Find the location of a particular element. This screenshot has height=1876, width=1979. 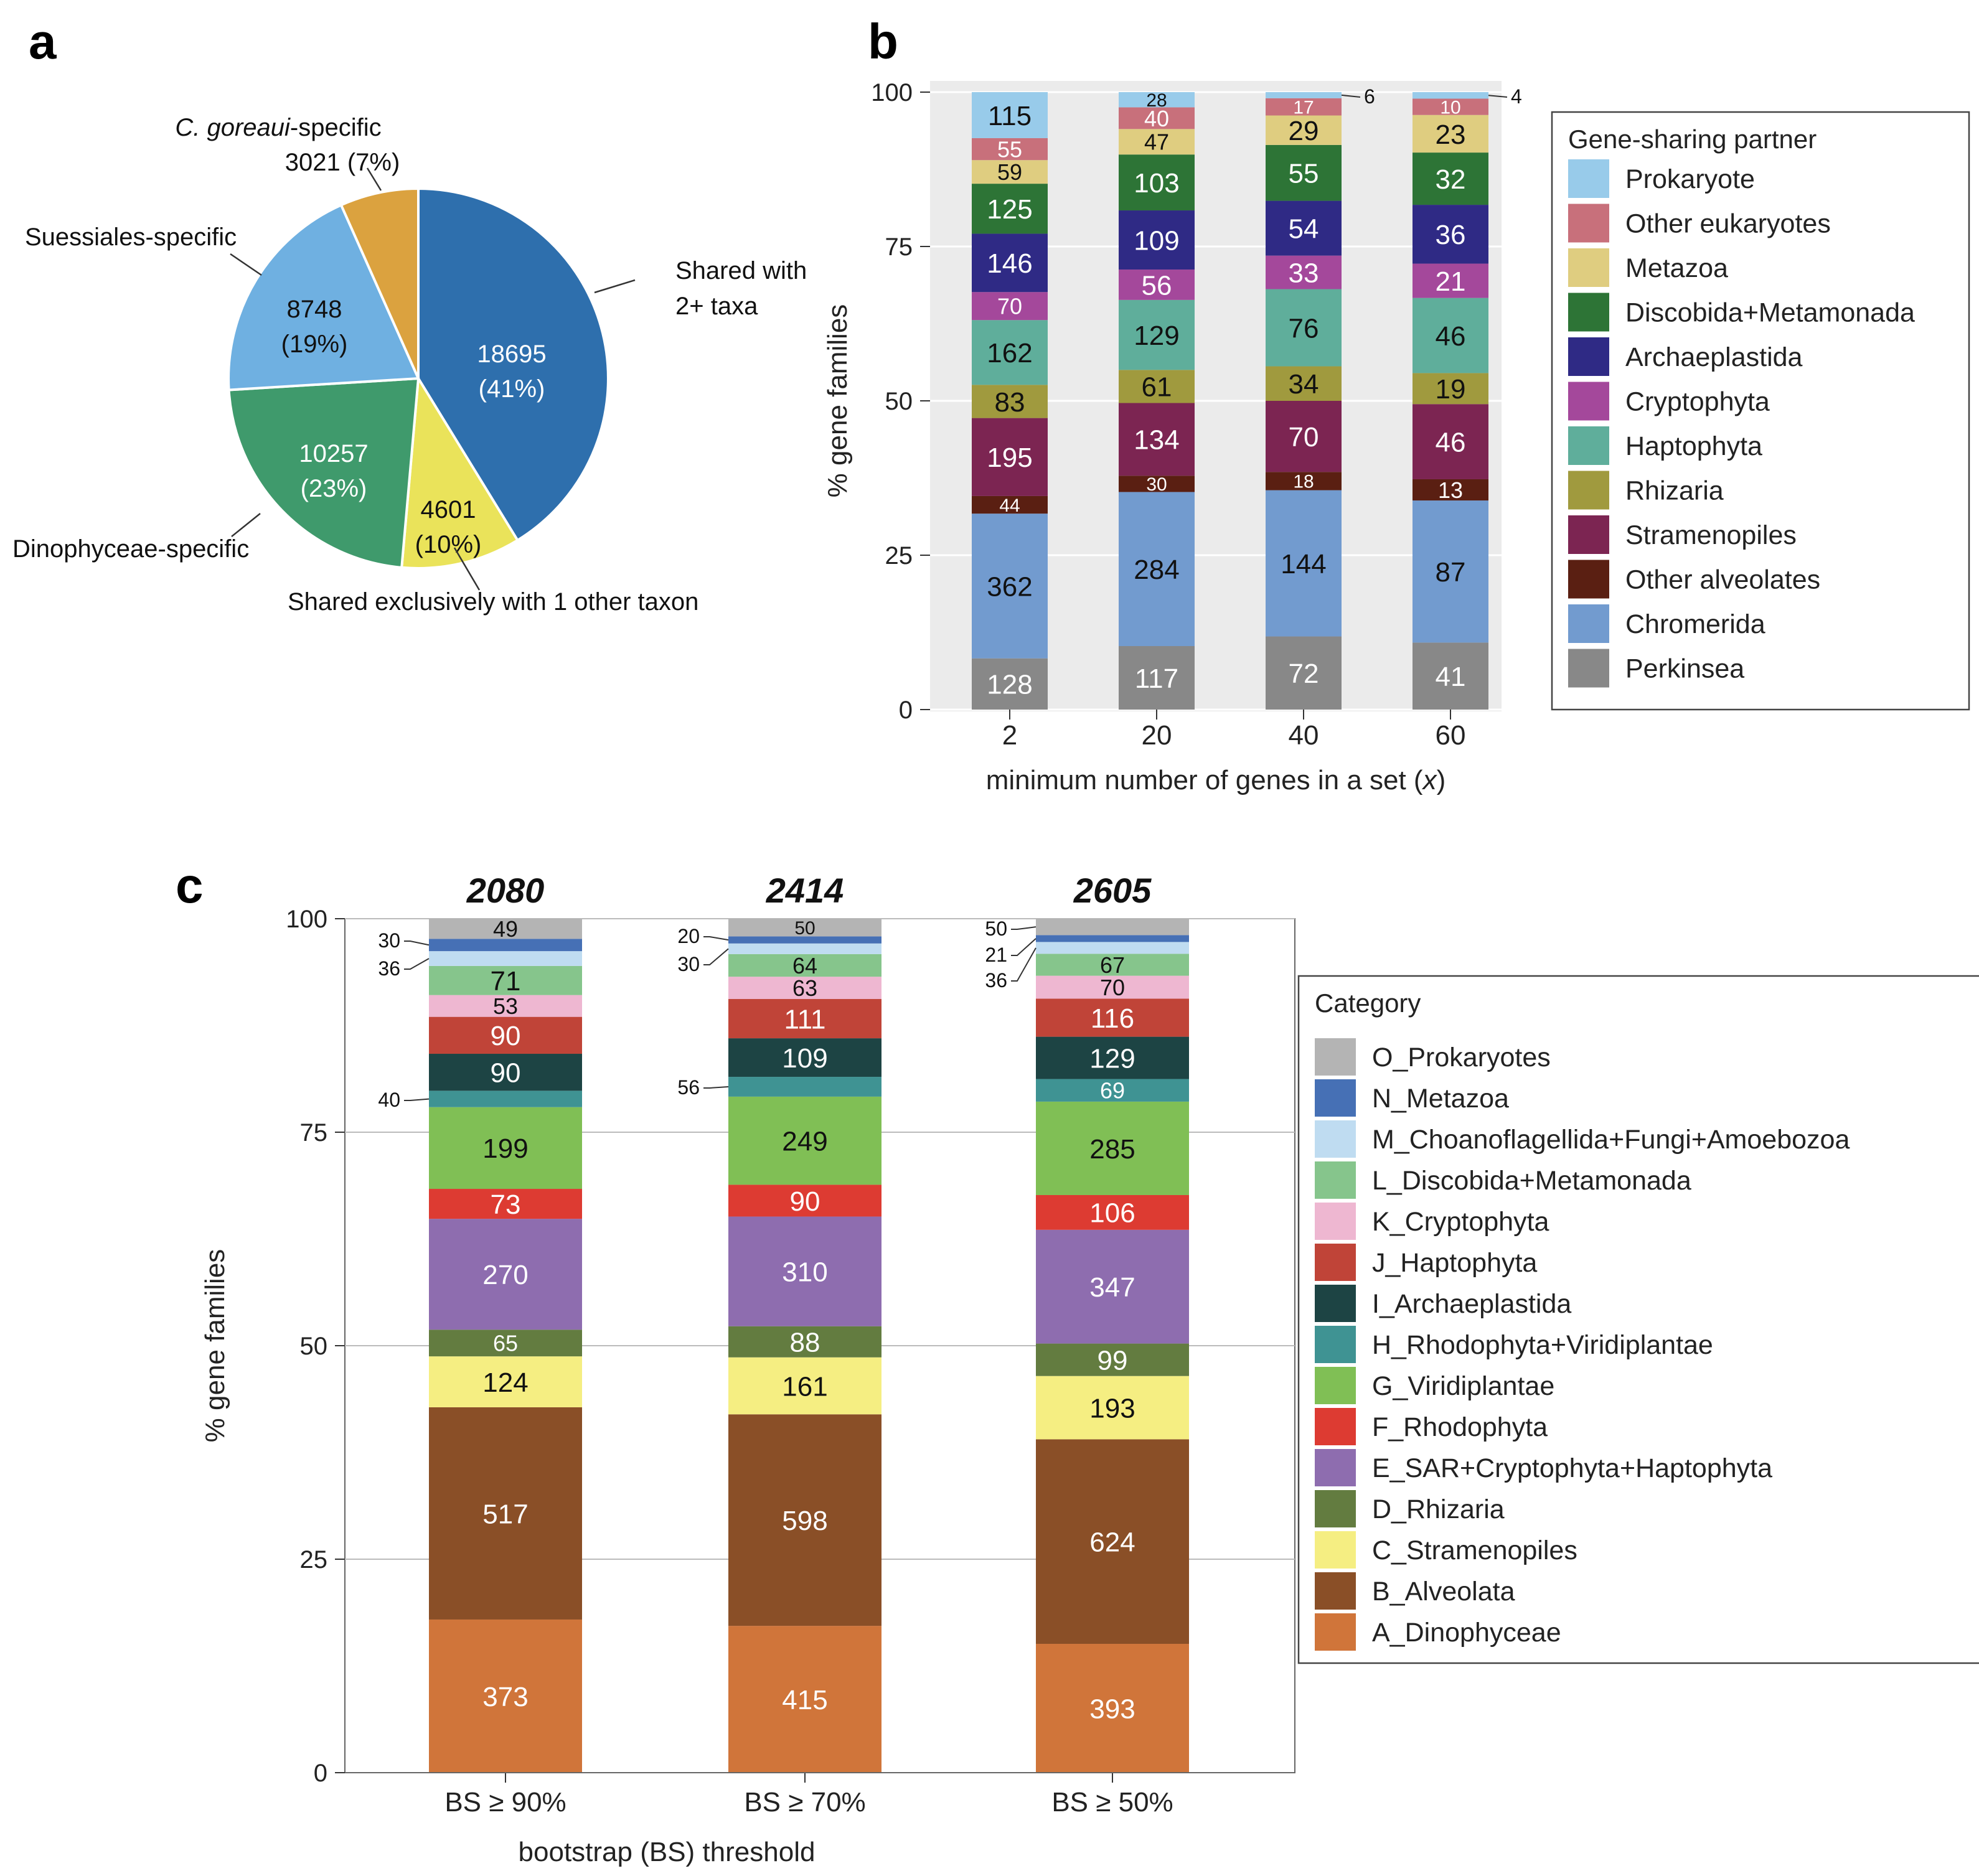

value-label-k-cryptophyta-bs-70: 63 is located at coordinates (805, 988).